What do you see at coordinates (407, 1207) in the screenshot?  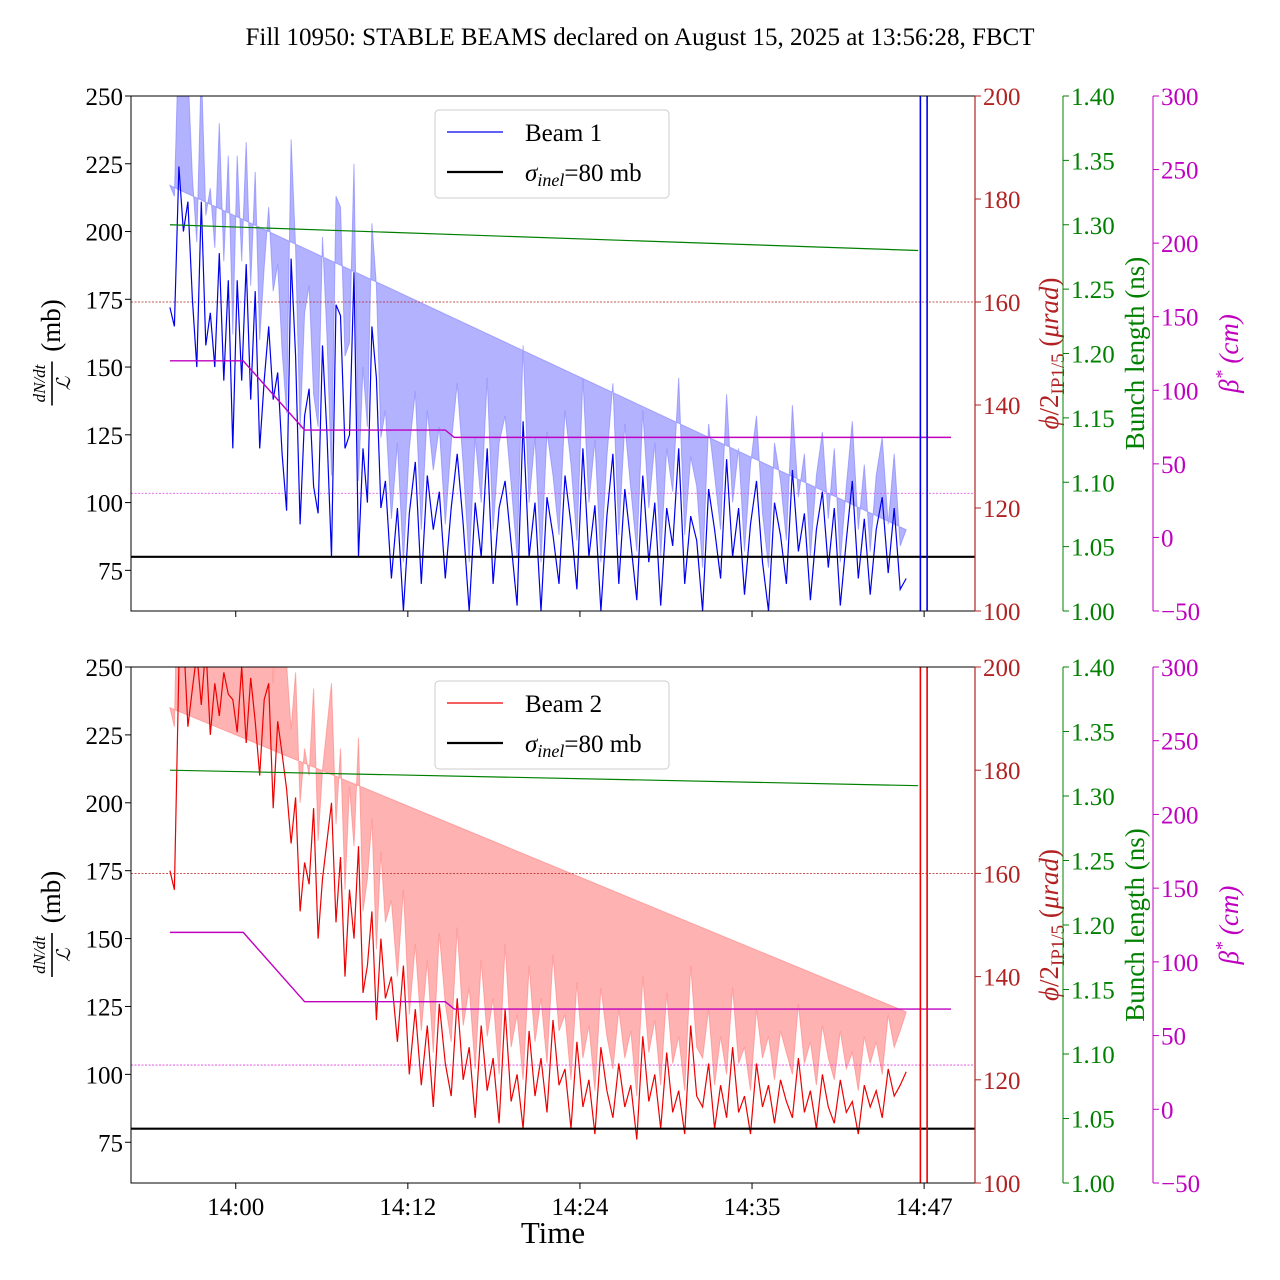 I see `x-tick-label: 14:12` at bounding box center [407, 1207].